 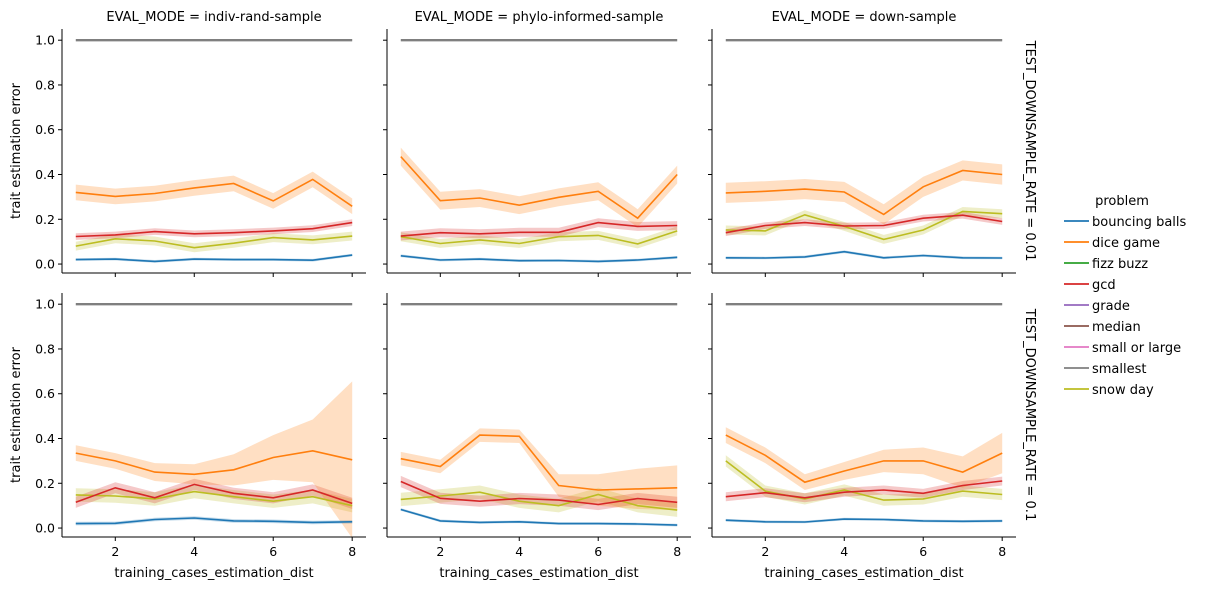 I want to click on row-title: TEST_DOWNSAMPLE_RATE = 0.1, so click(x=1029, y=414).